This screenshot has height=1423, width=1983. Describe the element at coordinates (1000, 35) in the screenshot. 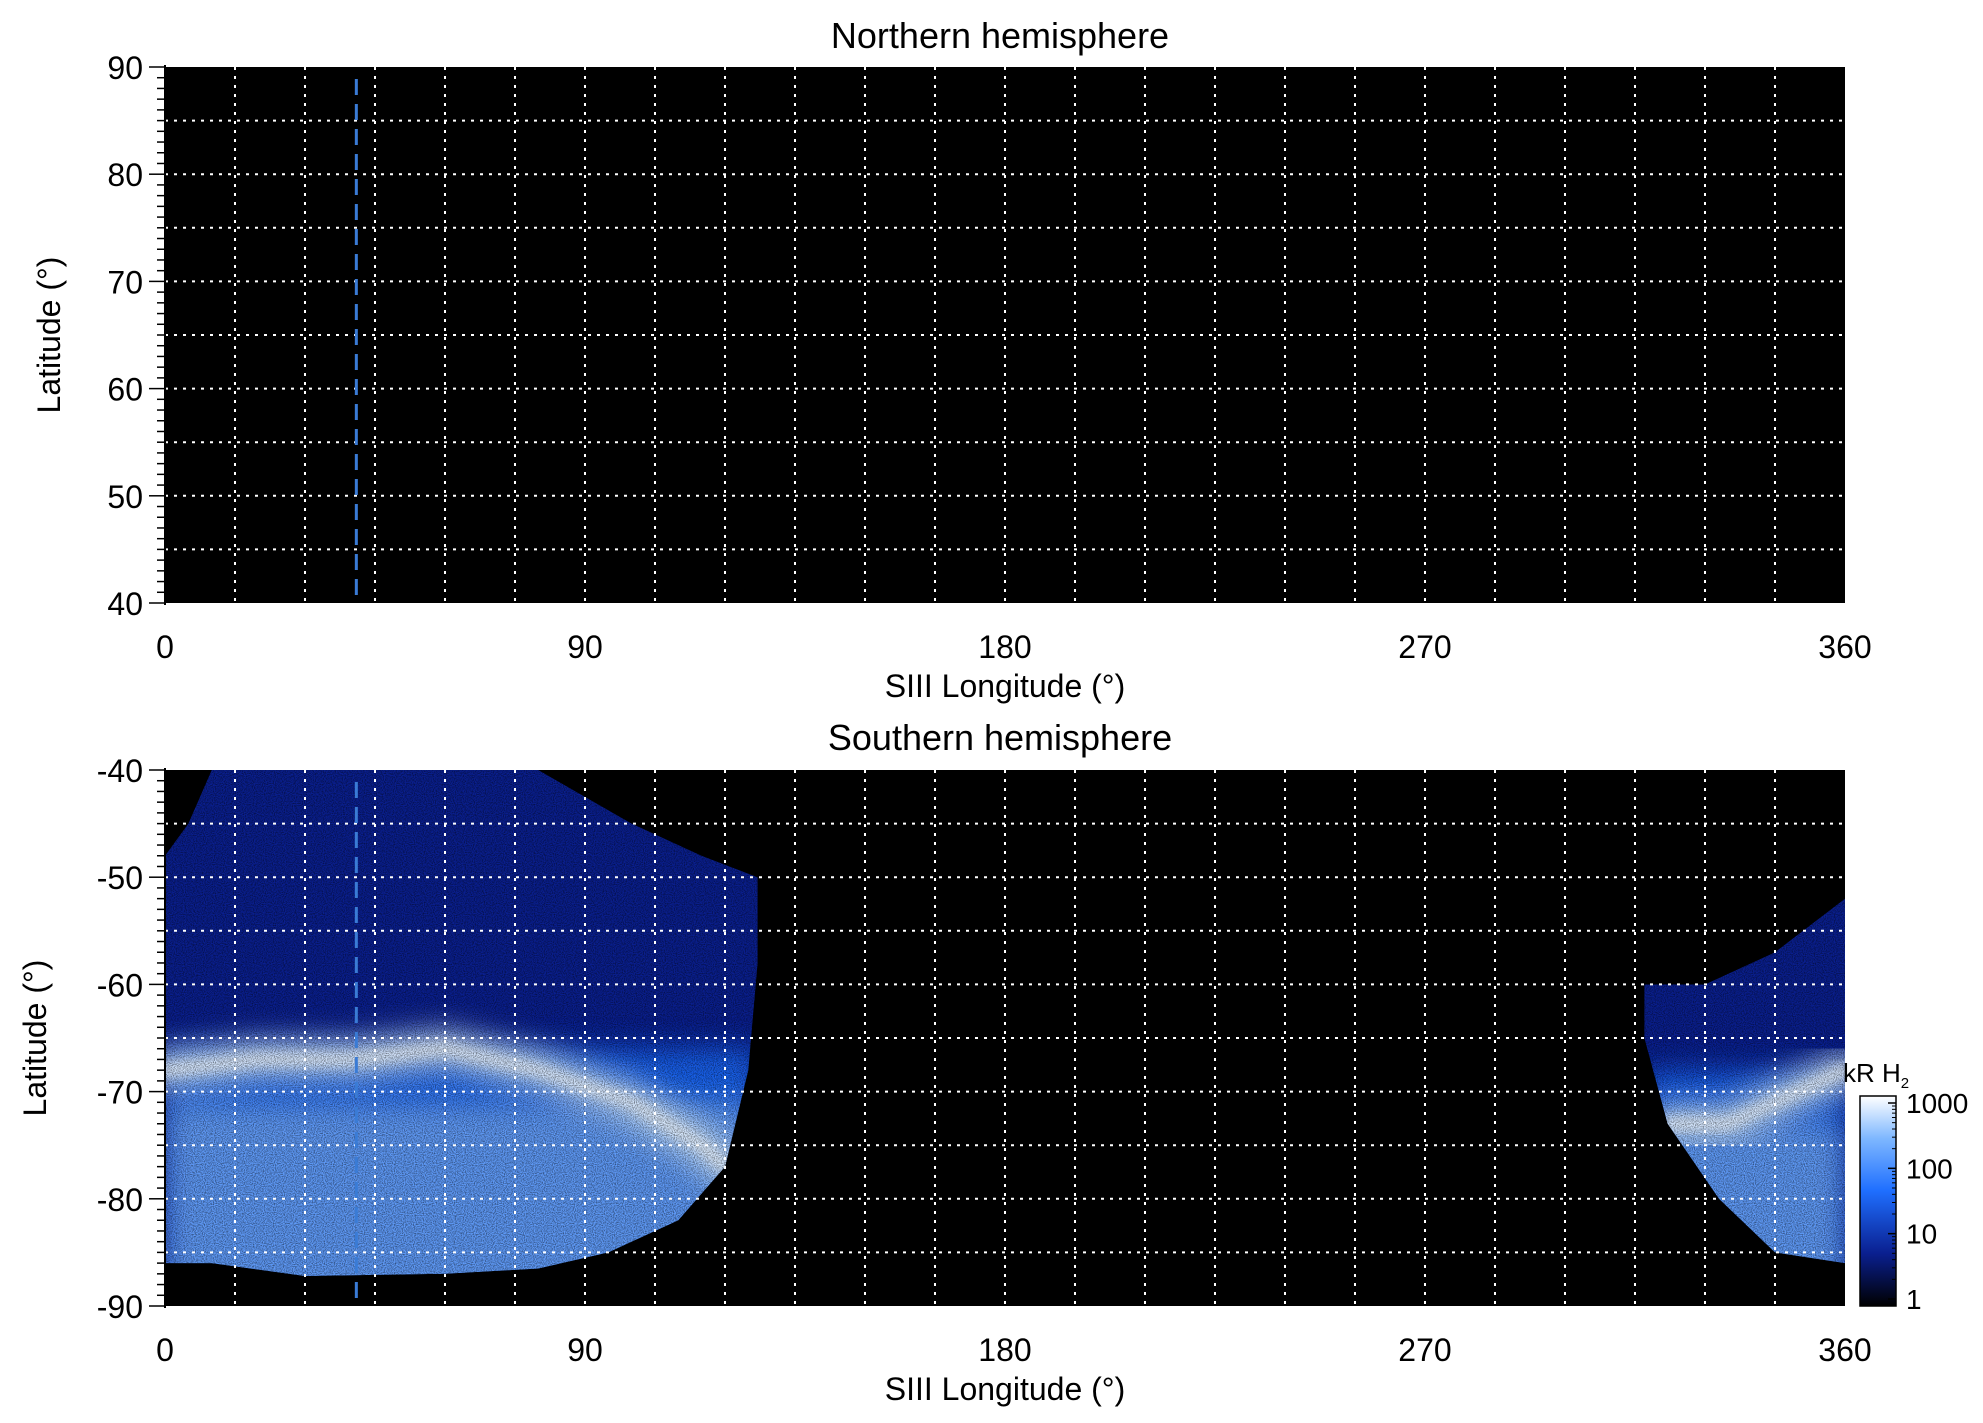

I see `northern-title: Northern hemisphere` at that location.